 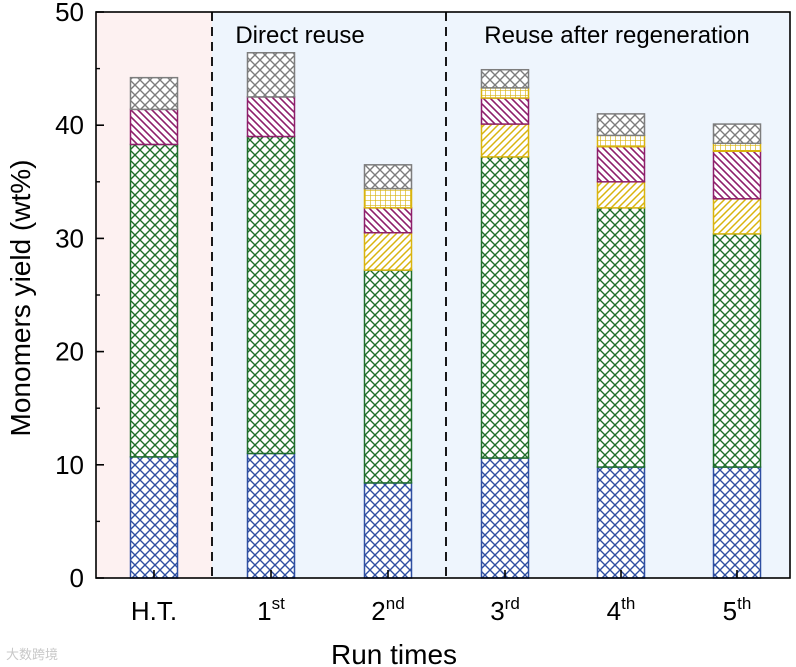 What do you see at coordinates (69, 13) in the screenshot?
I see `y-tick-label-5: 50` at bounding box center [69, 13].